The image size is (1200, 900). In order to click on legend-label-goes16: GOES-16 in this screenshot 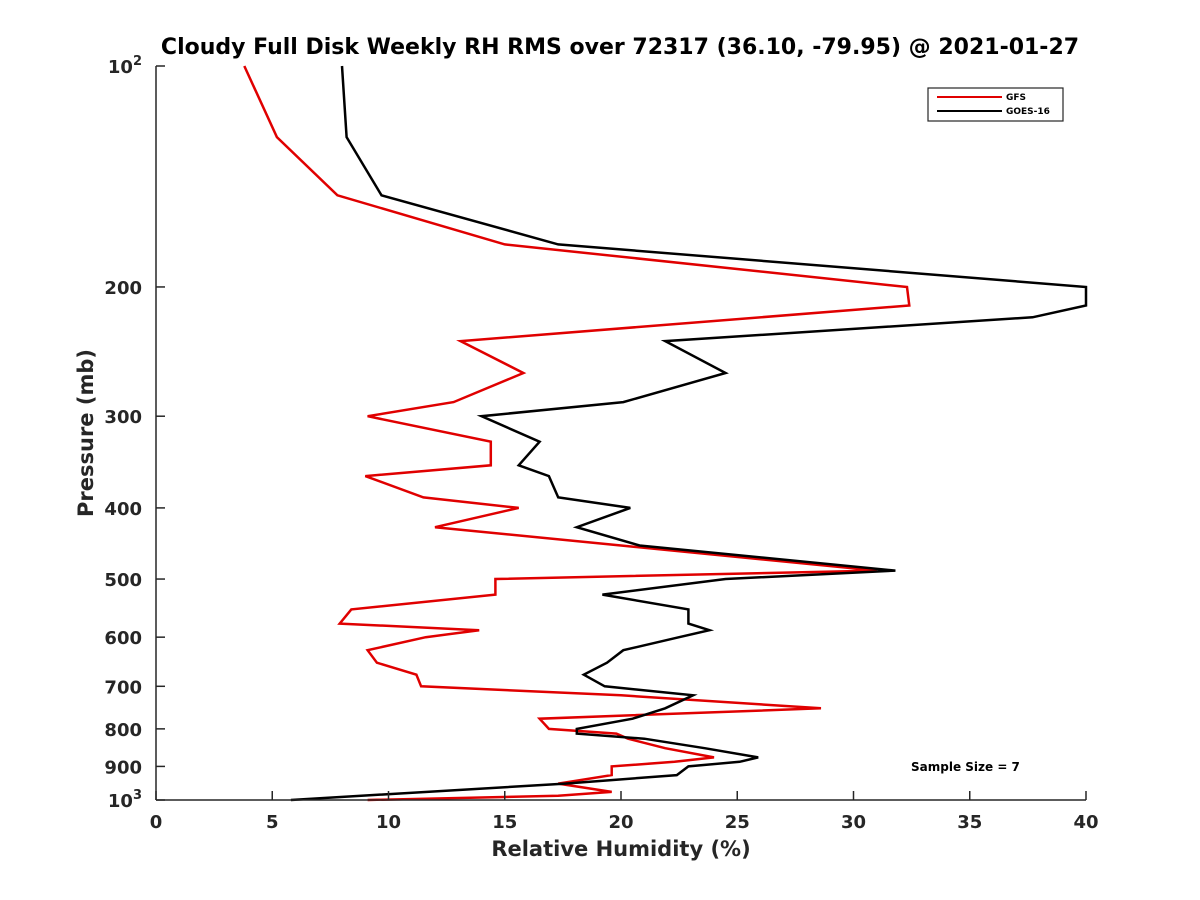, I will do `click(1028, 112)`.